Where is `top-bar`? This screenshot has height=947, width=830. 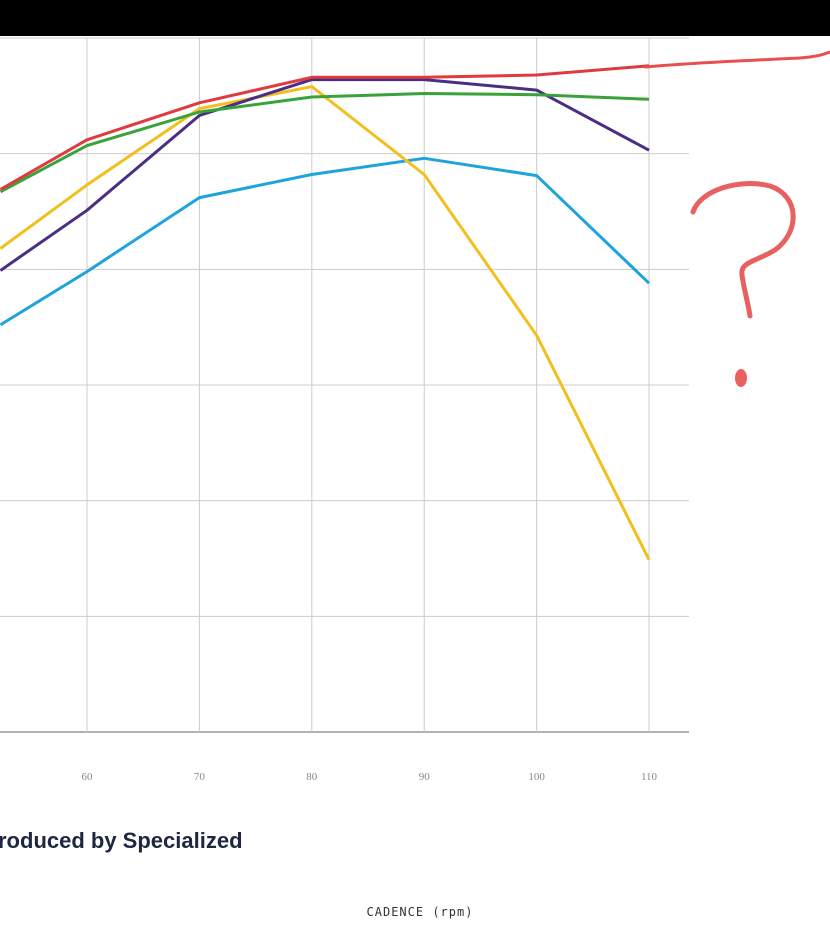
top-bar is located at coordinates (415, 18).